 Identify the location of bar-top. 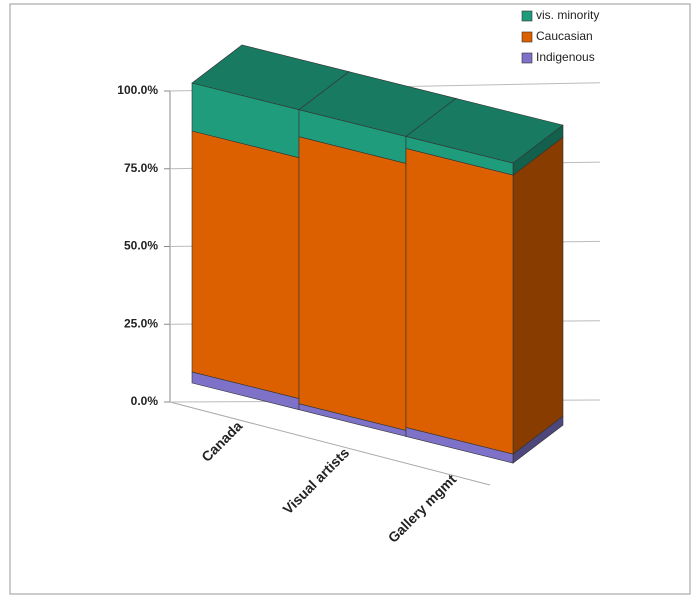
(484, 131).